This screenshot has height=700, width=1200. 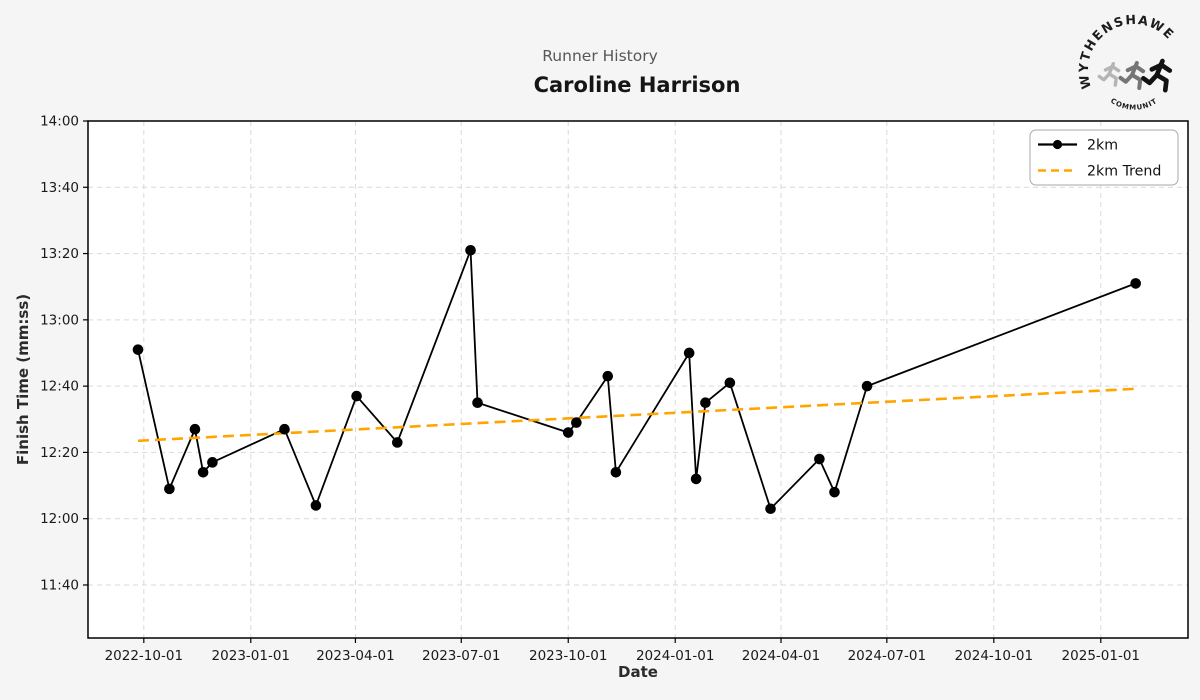 I want to click on y-tick-label: 13:40, so click(x=59, y=188).